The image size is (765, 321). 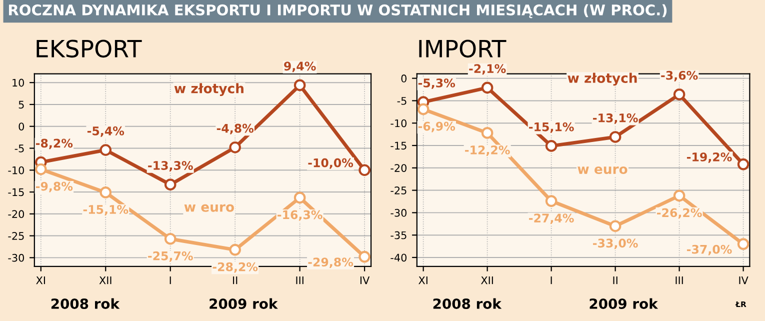 What do you see at coordinates (89, 49) in the screenshot?
I see `chart-title: EKSPORT` at bounding box center [89, 49].